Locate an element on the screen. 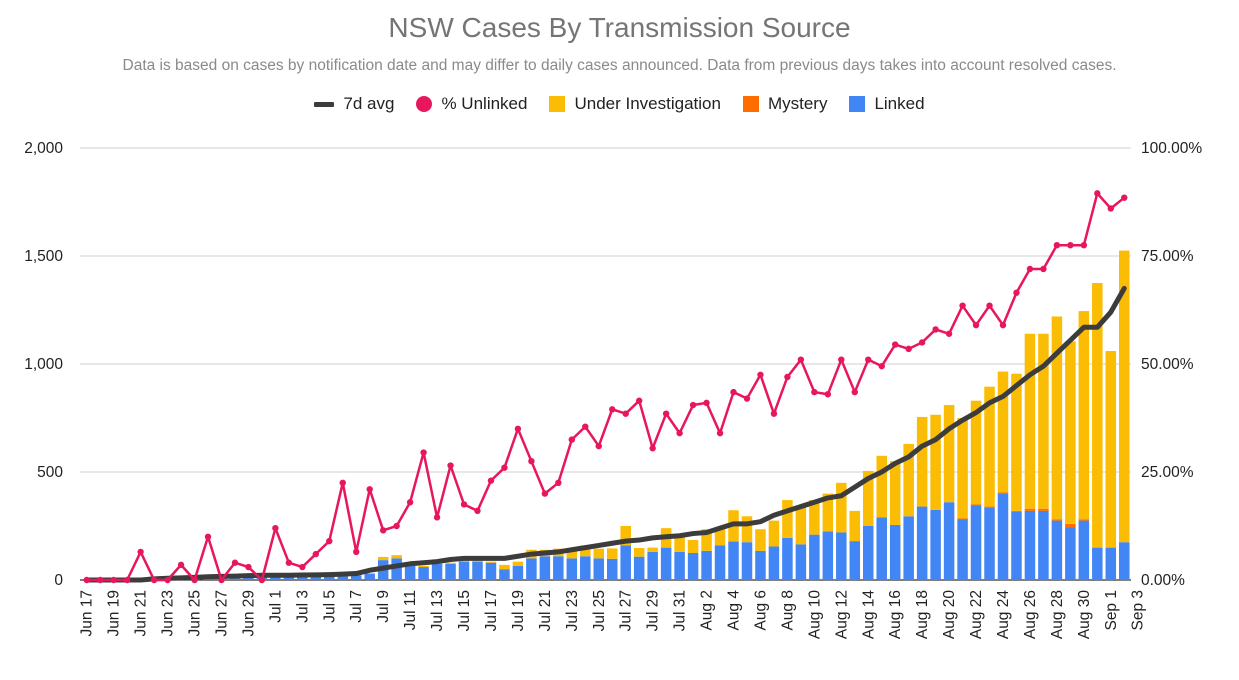 The image size is (1239, 680). x-tick-label: Aug 6 is located at coordinates (760, 610).